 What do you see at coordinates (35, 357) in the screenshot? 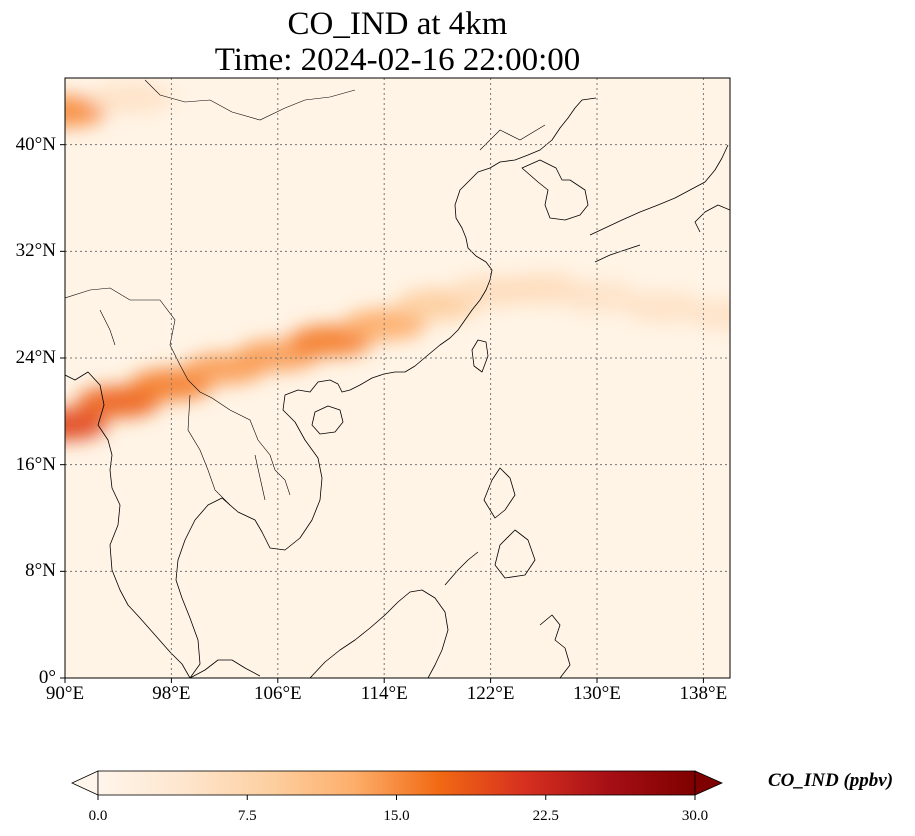
I see `lat-tick-label: 24°N` at bounding box center [35, 357].